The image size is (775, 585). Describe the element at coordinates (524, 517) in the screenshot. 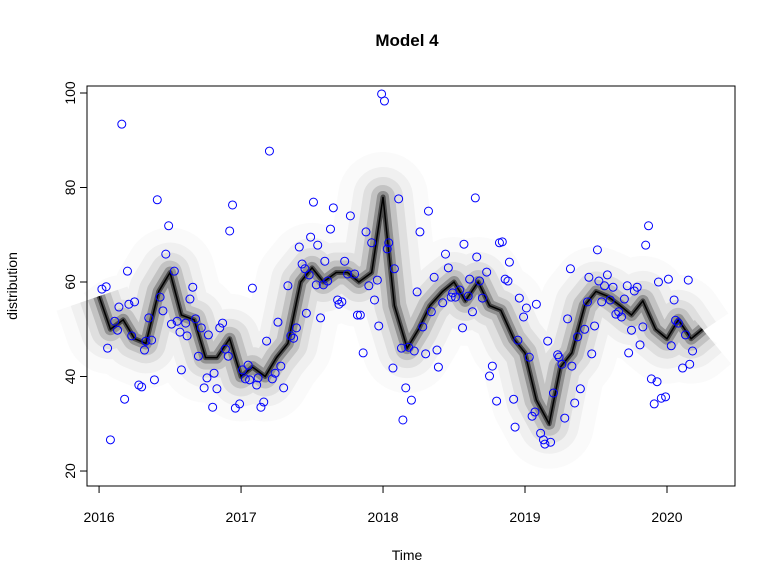

I see `x-tick-label: 2019` at that location.